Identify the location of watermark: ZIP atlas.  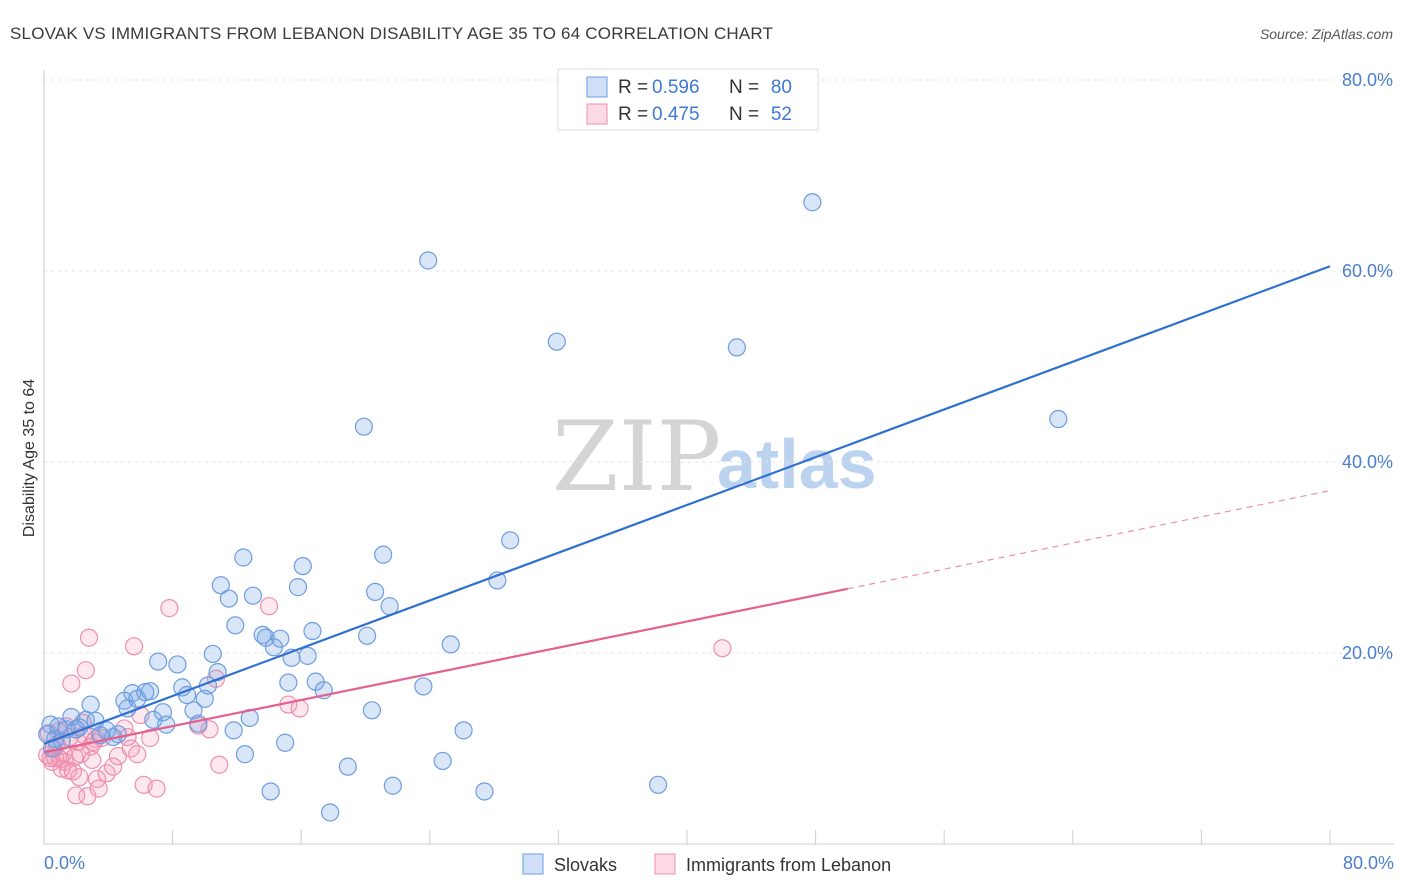
(714, 457).